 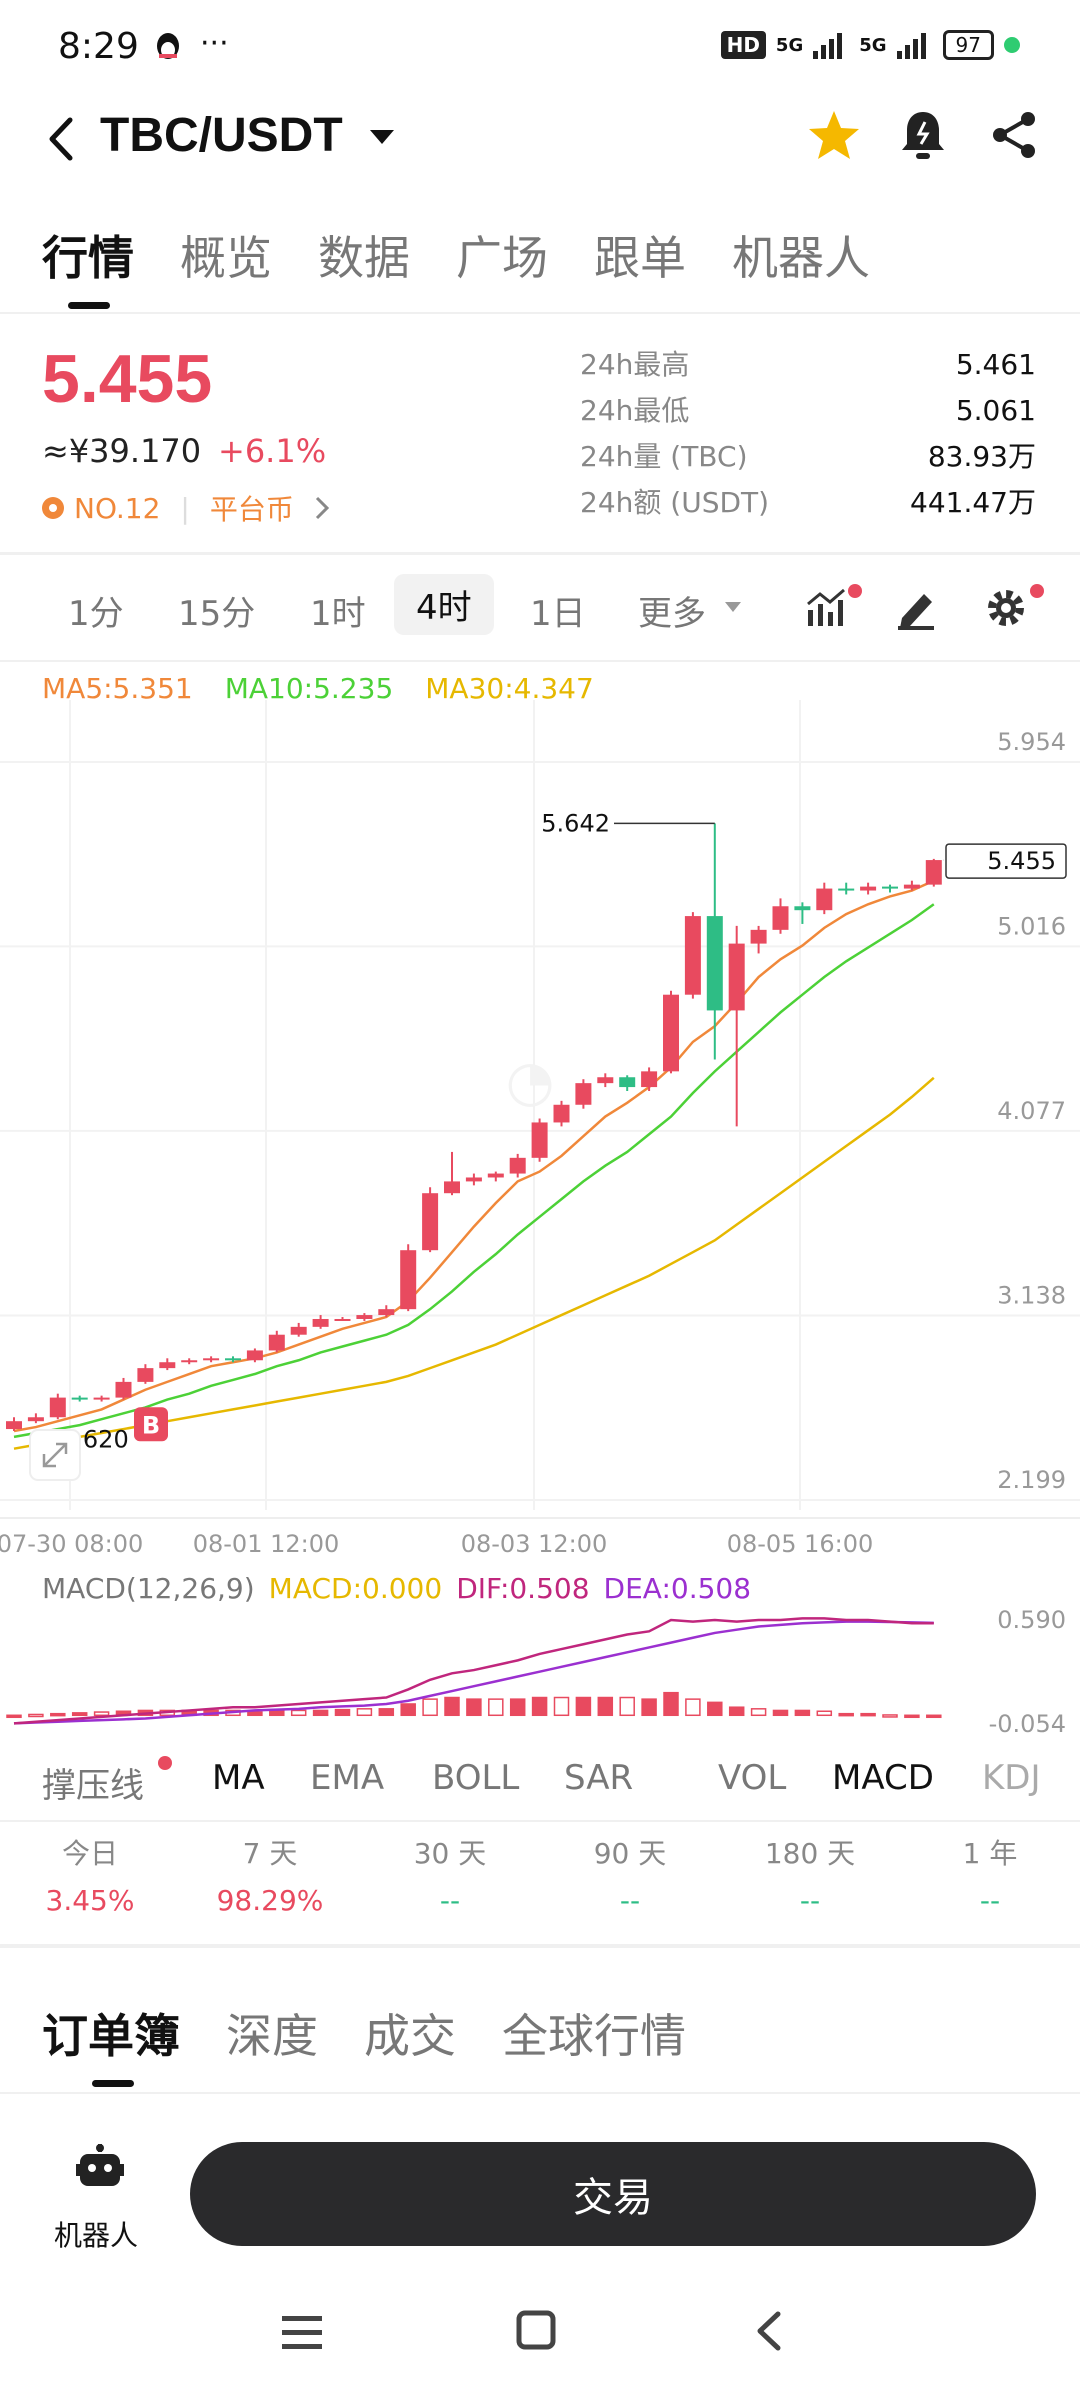 I want to click on robot-label: 机器人, so click(x=96, y=2235).